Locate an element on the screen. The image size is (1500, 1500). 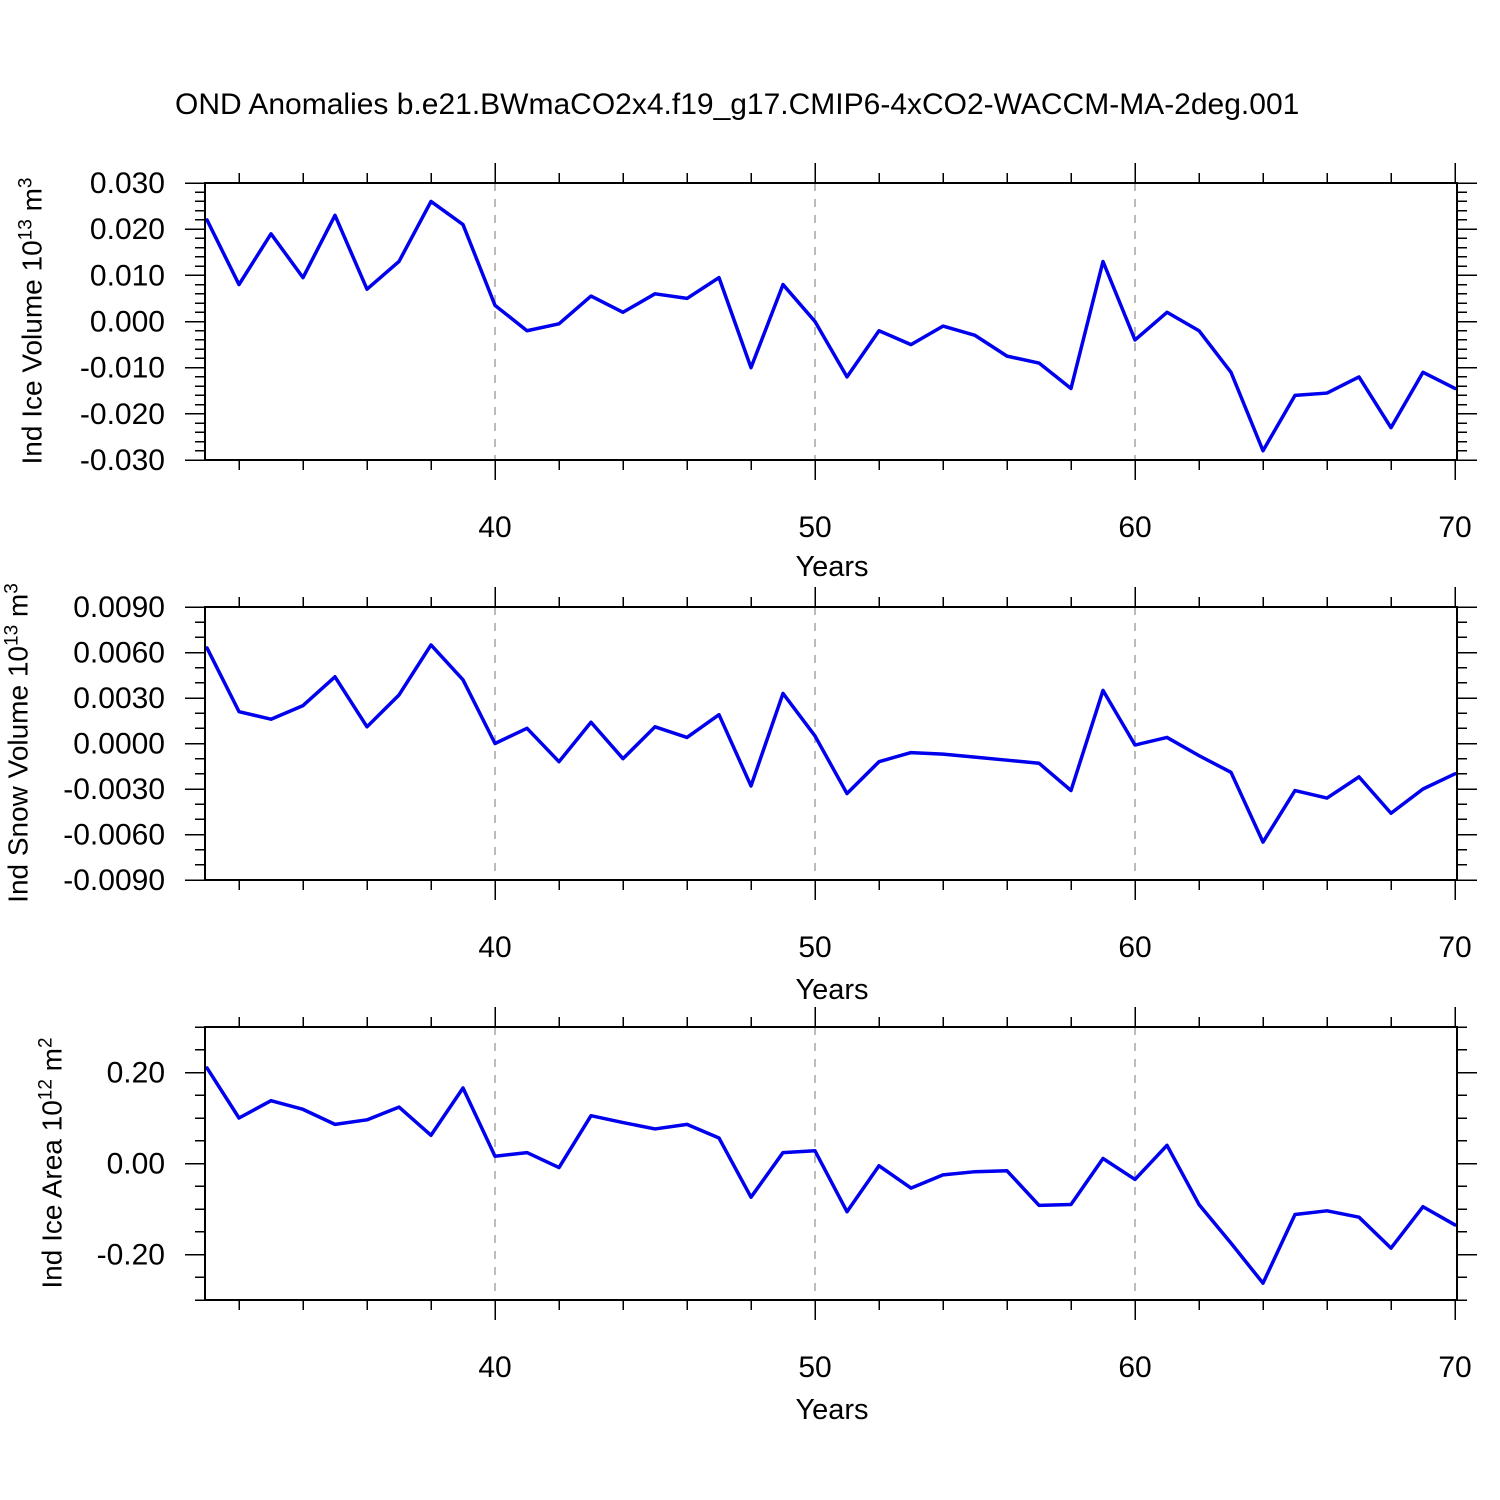
y-tick-label: 0.0090 is located at coordinates (119, 607).